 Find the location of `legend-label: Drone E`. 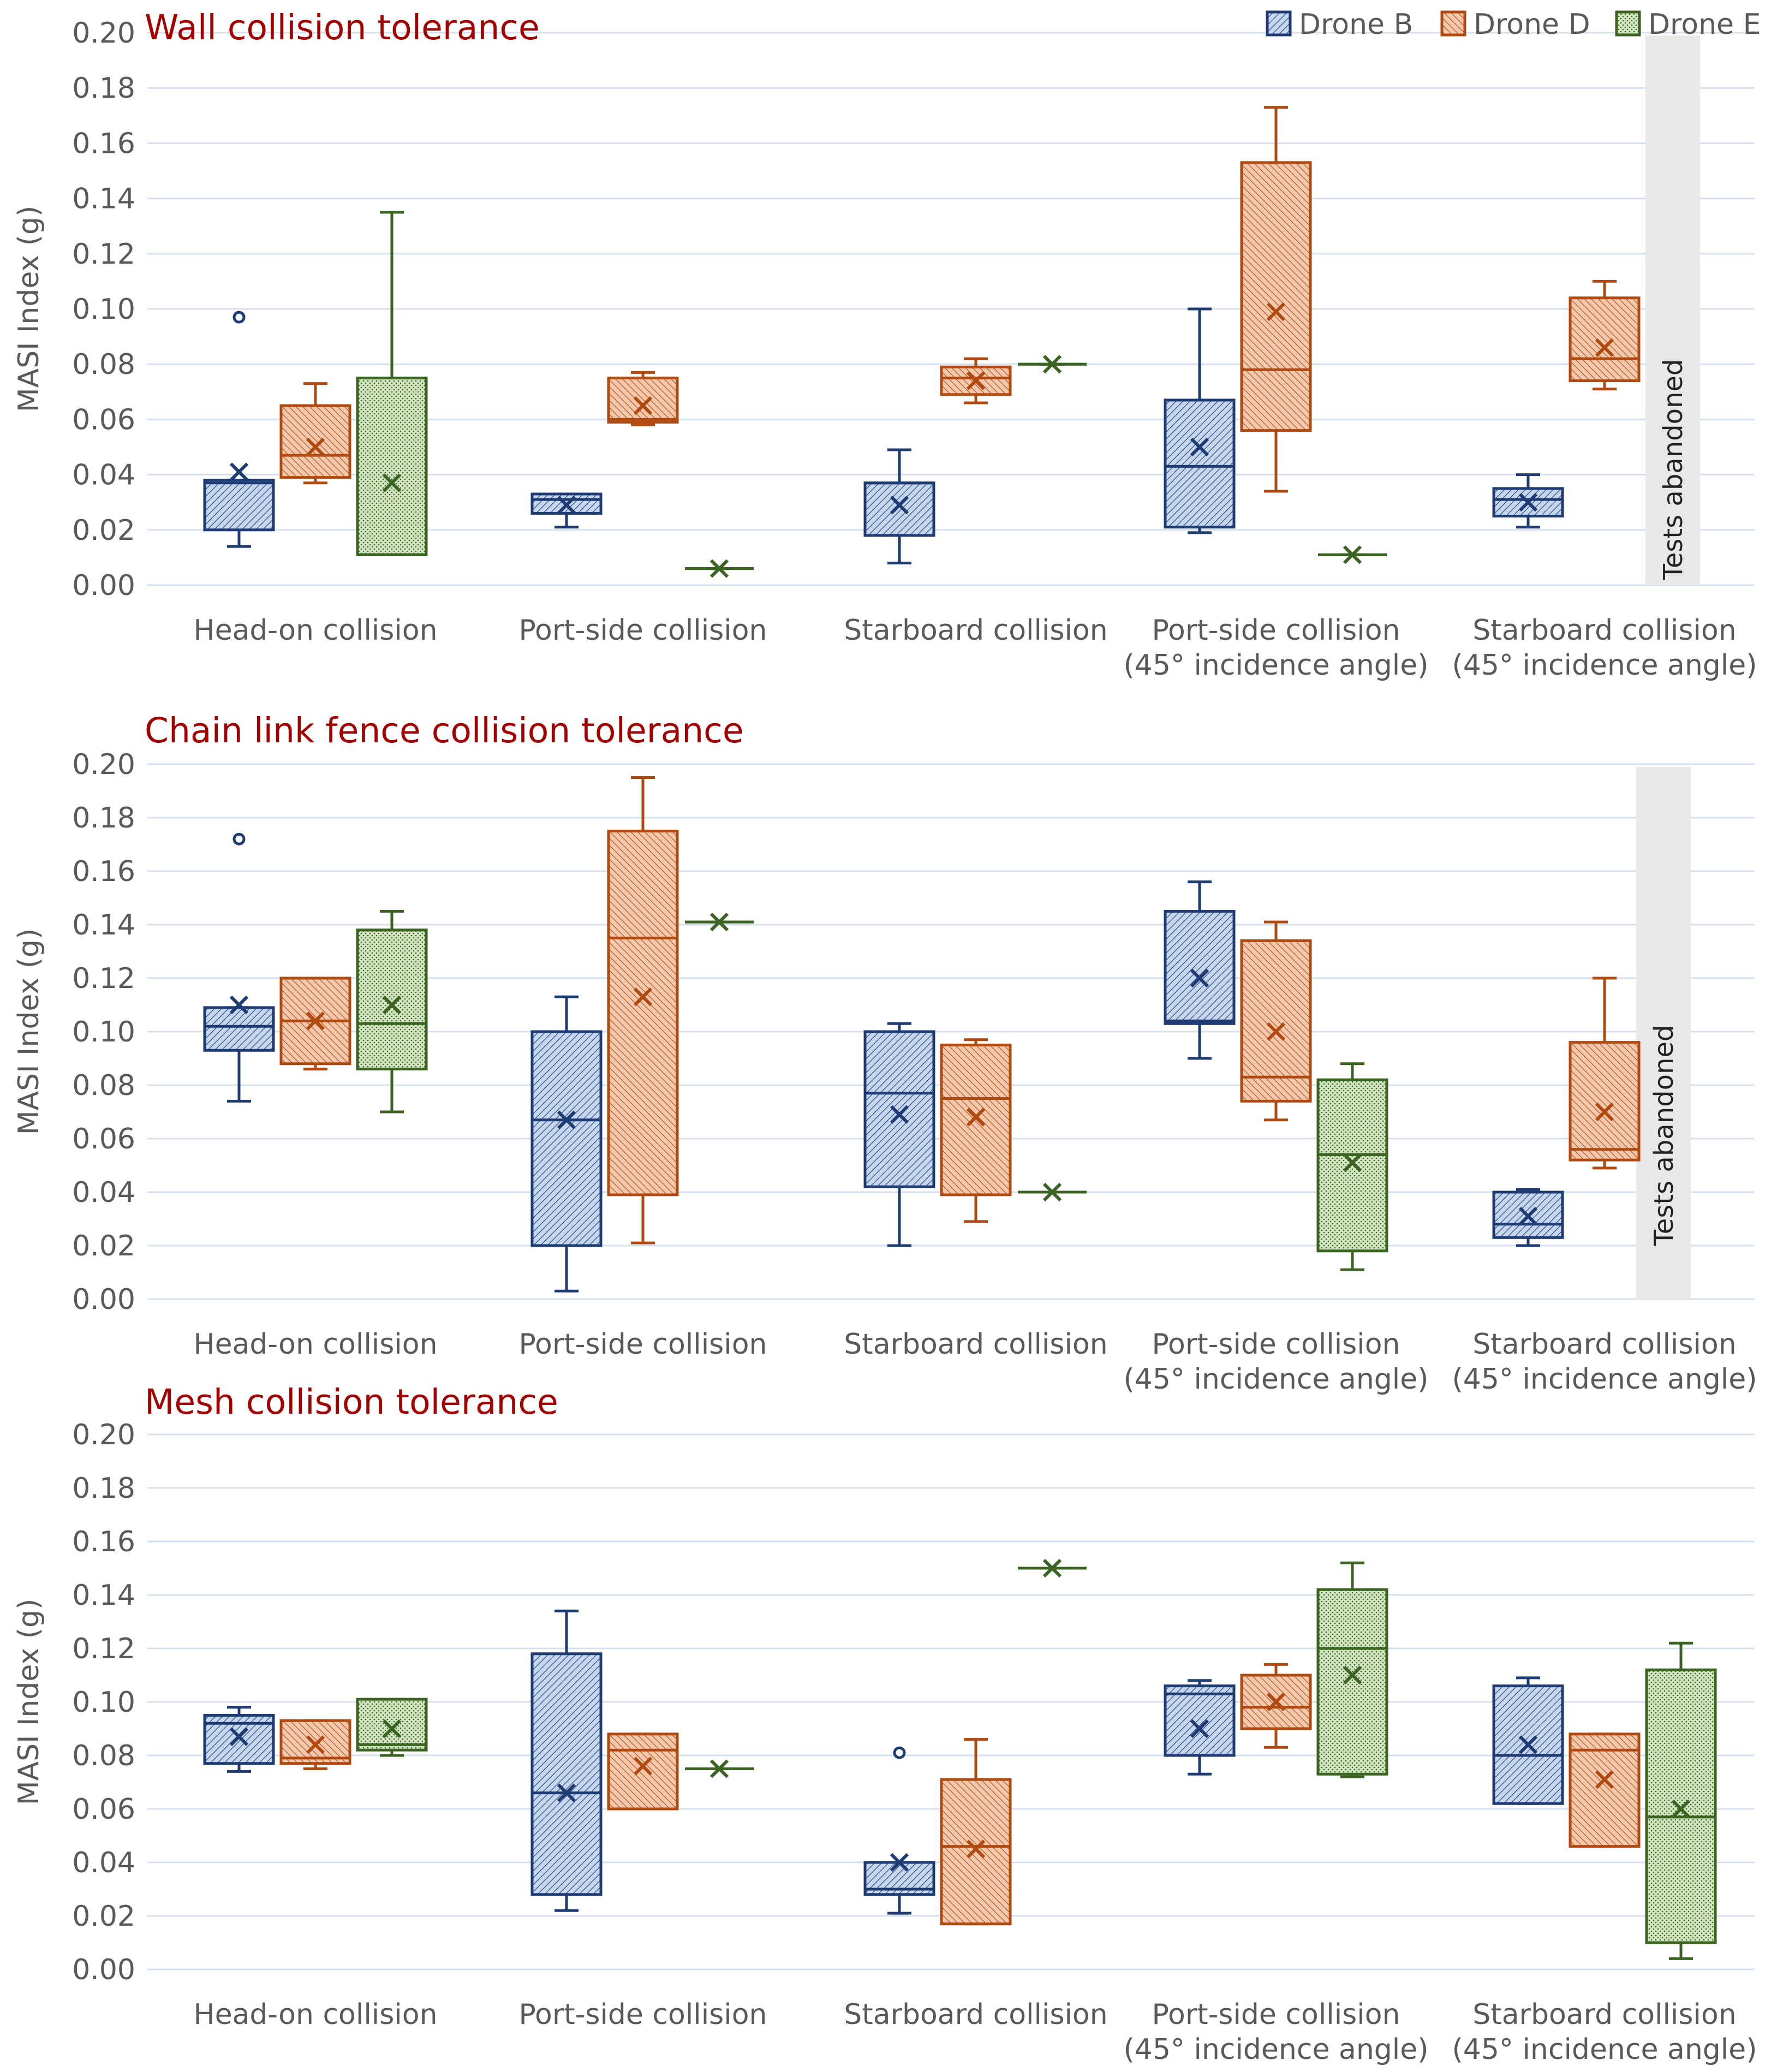

legend-label: Drone E is located at coordinates (1704, 24).